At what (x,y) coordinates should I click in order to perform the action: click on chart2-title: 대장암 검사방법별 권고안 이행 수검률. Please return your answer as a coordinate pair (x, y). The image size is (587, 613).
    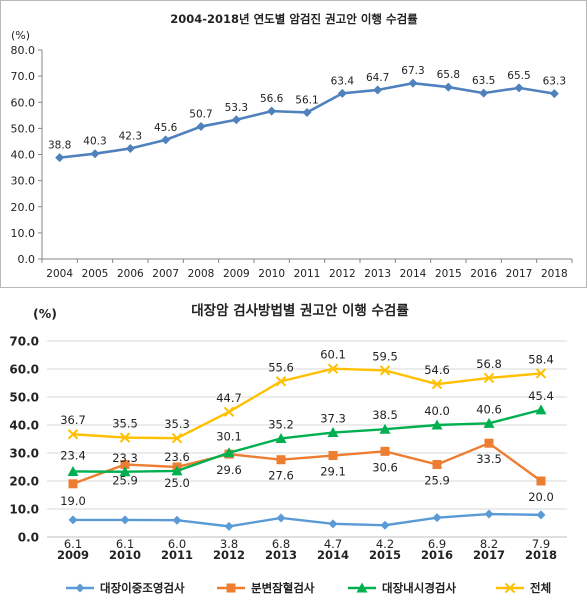
    Looking at the image, I should click on (300, 310).